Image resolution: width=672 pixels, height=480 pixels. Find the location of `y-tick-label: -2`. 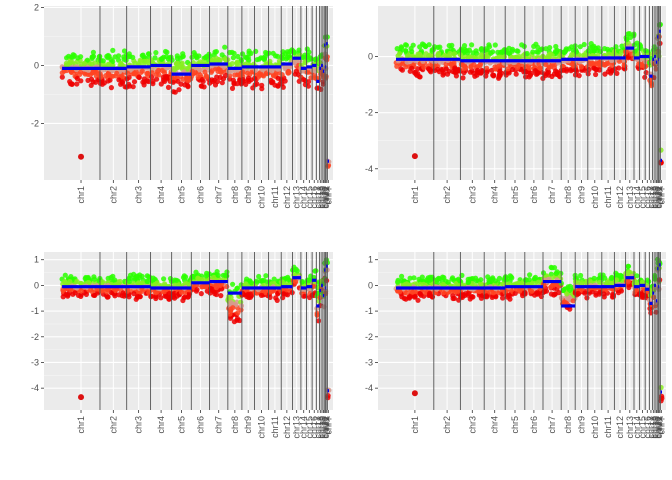

y-tick-label: -2 is located at coordinates (35, 123).